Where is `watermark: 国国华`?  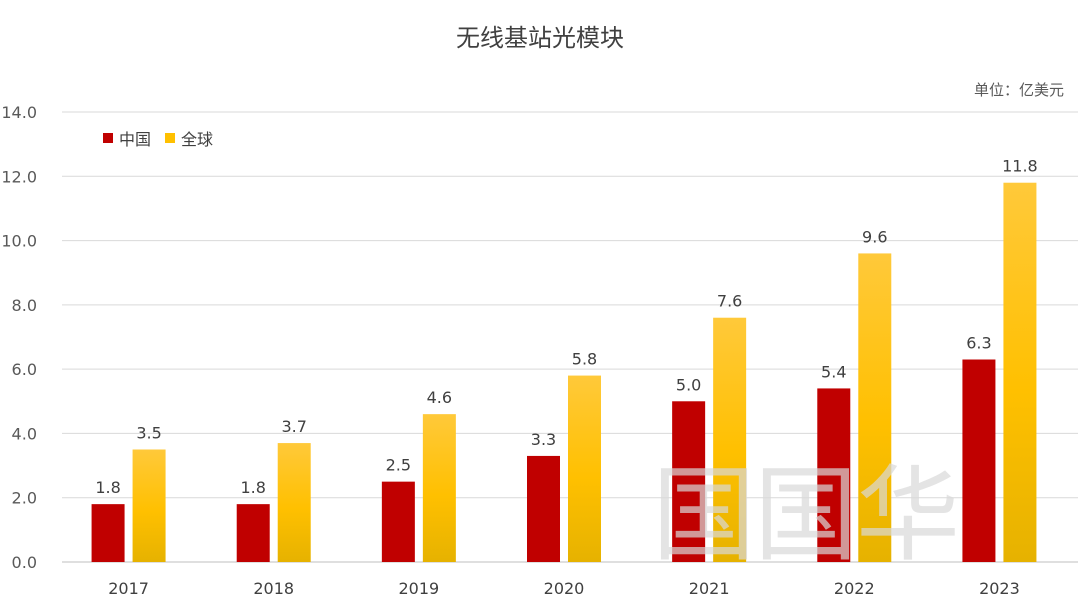 watermark: 国国华 is located at coordinates (806, 515).